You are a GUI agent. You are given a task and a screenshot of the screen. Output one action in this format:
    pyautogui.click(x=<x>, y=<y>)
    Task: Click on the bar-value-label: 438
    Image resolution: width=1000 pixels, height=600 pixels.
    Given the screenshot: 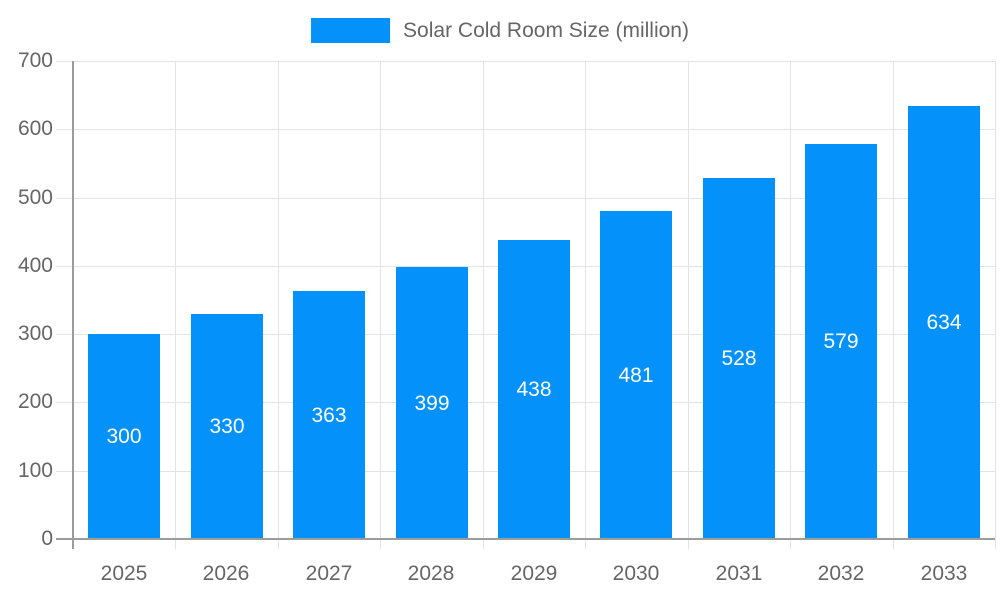 What is the action you would take?
    pyautogui.click(x=534, y=389)
    